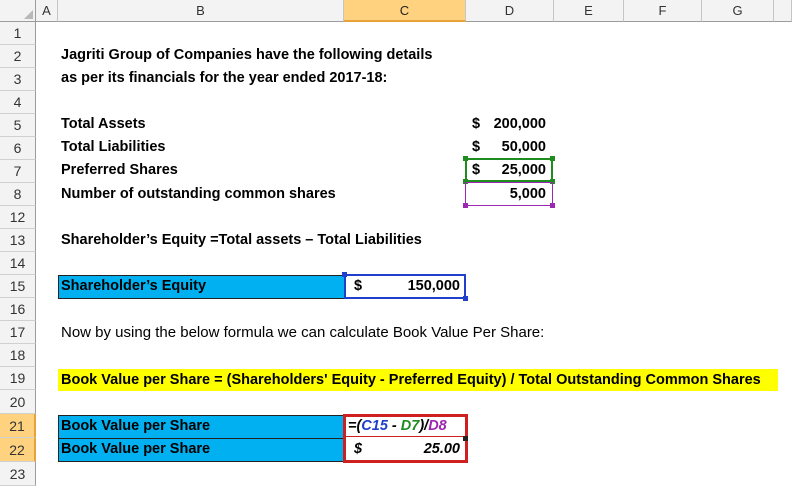  I want to click on ref-box-d8, so click(509, 194).